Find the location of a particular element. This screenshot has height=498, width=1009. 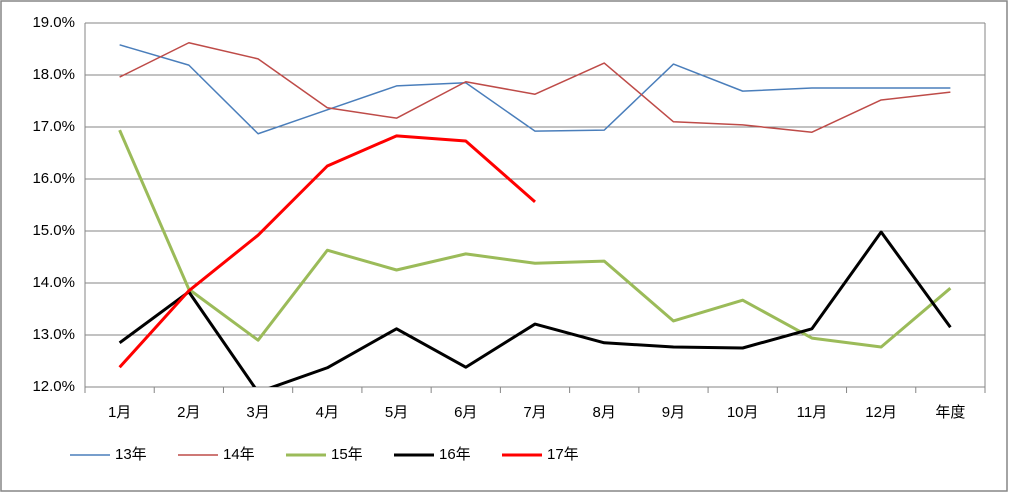

x-tick-label: 10月 is located at coordinates (743, 412).